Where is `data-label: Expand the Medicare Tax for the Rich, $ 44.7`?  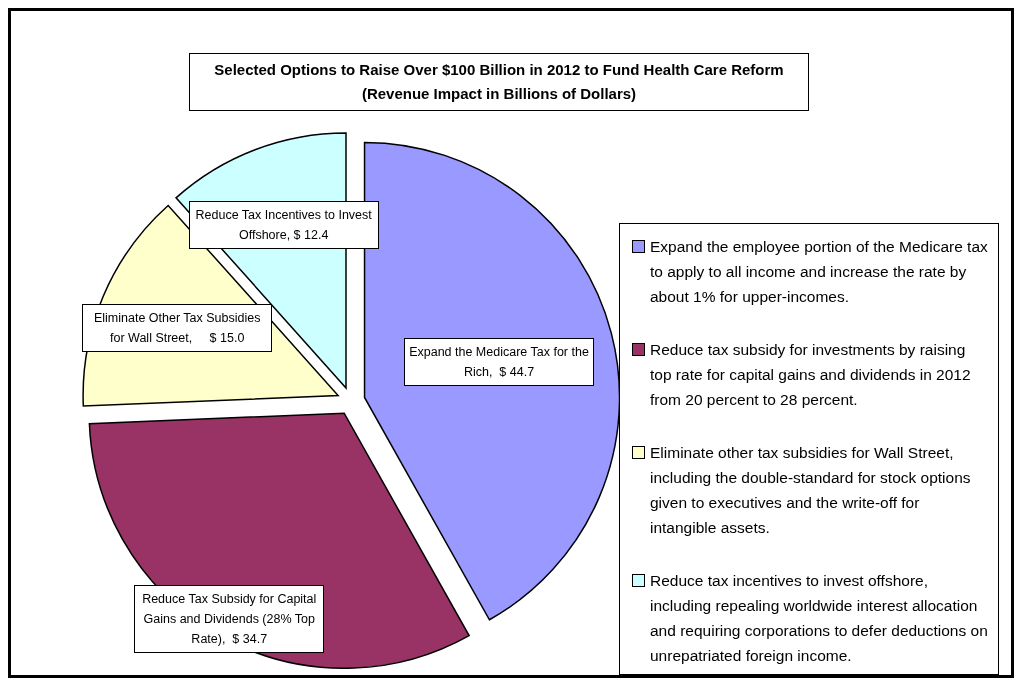 data-label: Expand the Medicare Tax for the Rich, $ 44.7 is located at coordinates (499, 362).